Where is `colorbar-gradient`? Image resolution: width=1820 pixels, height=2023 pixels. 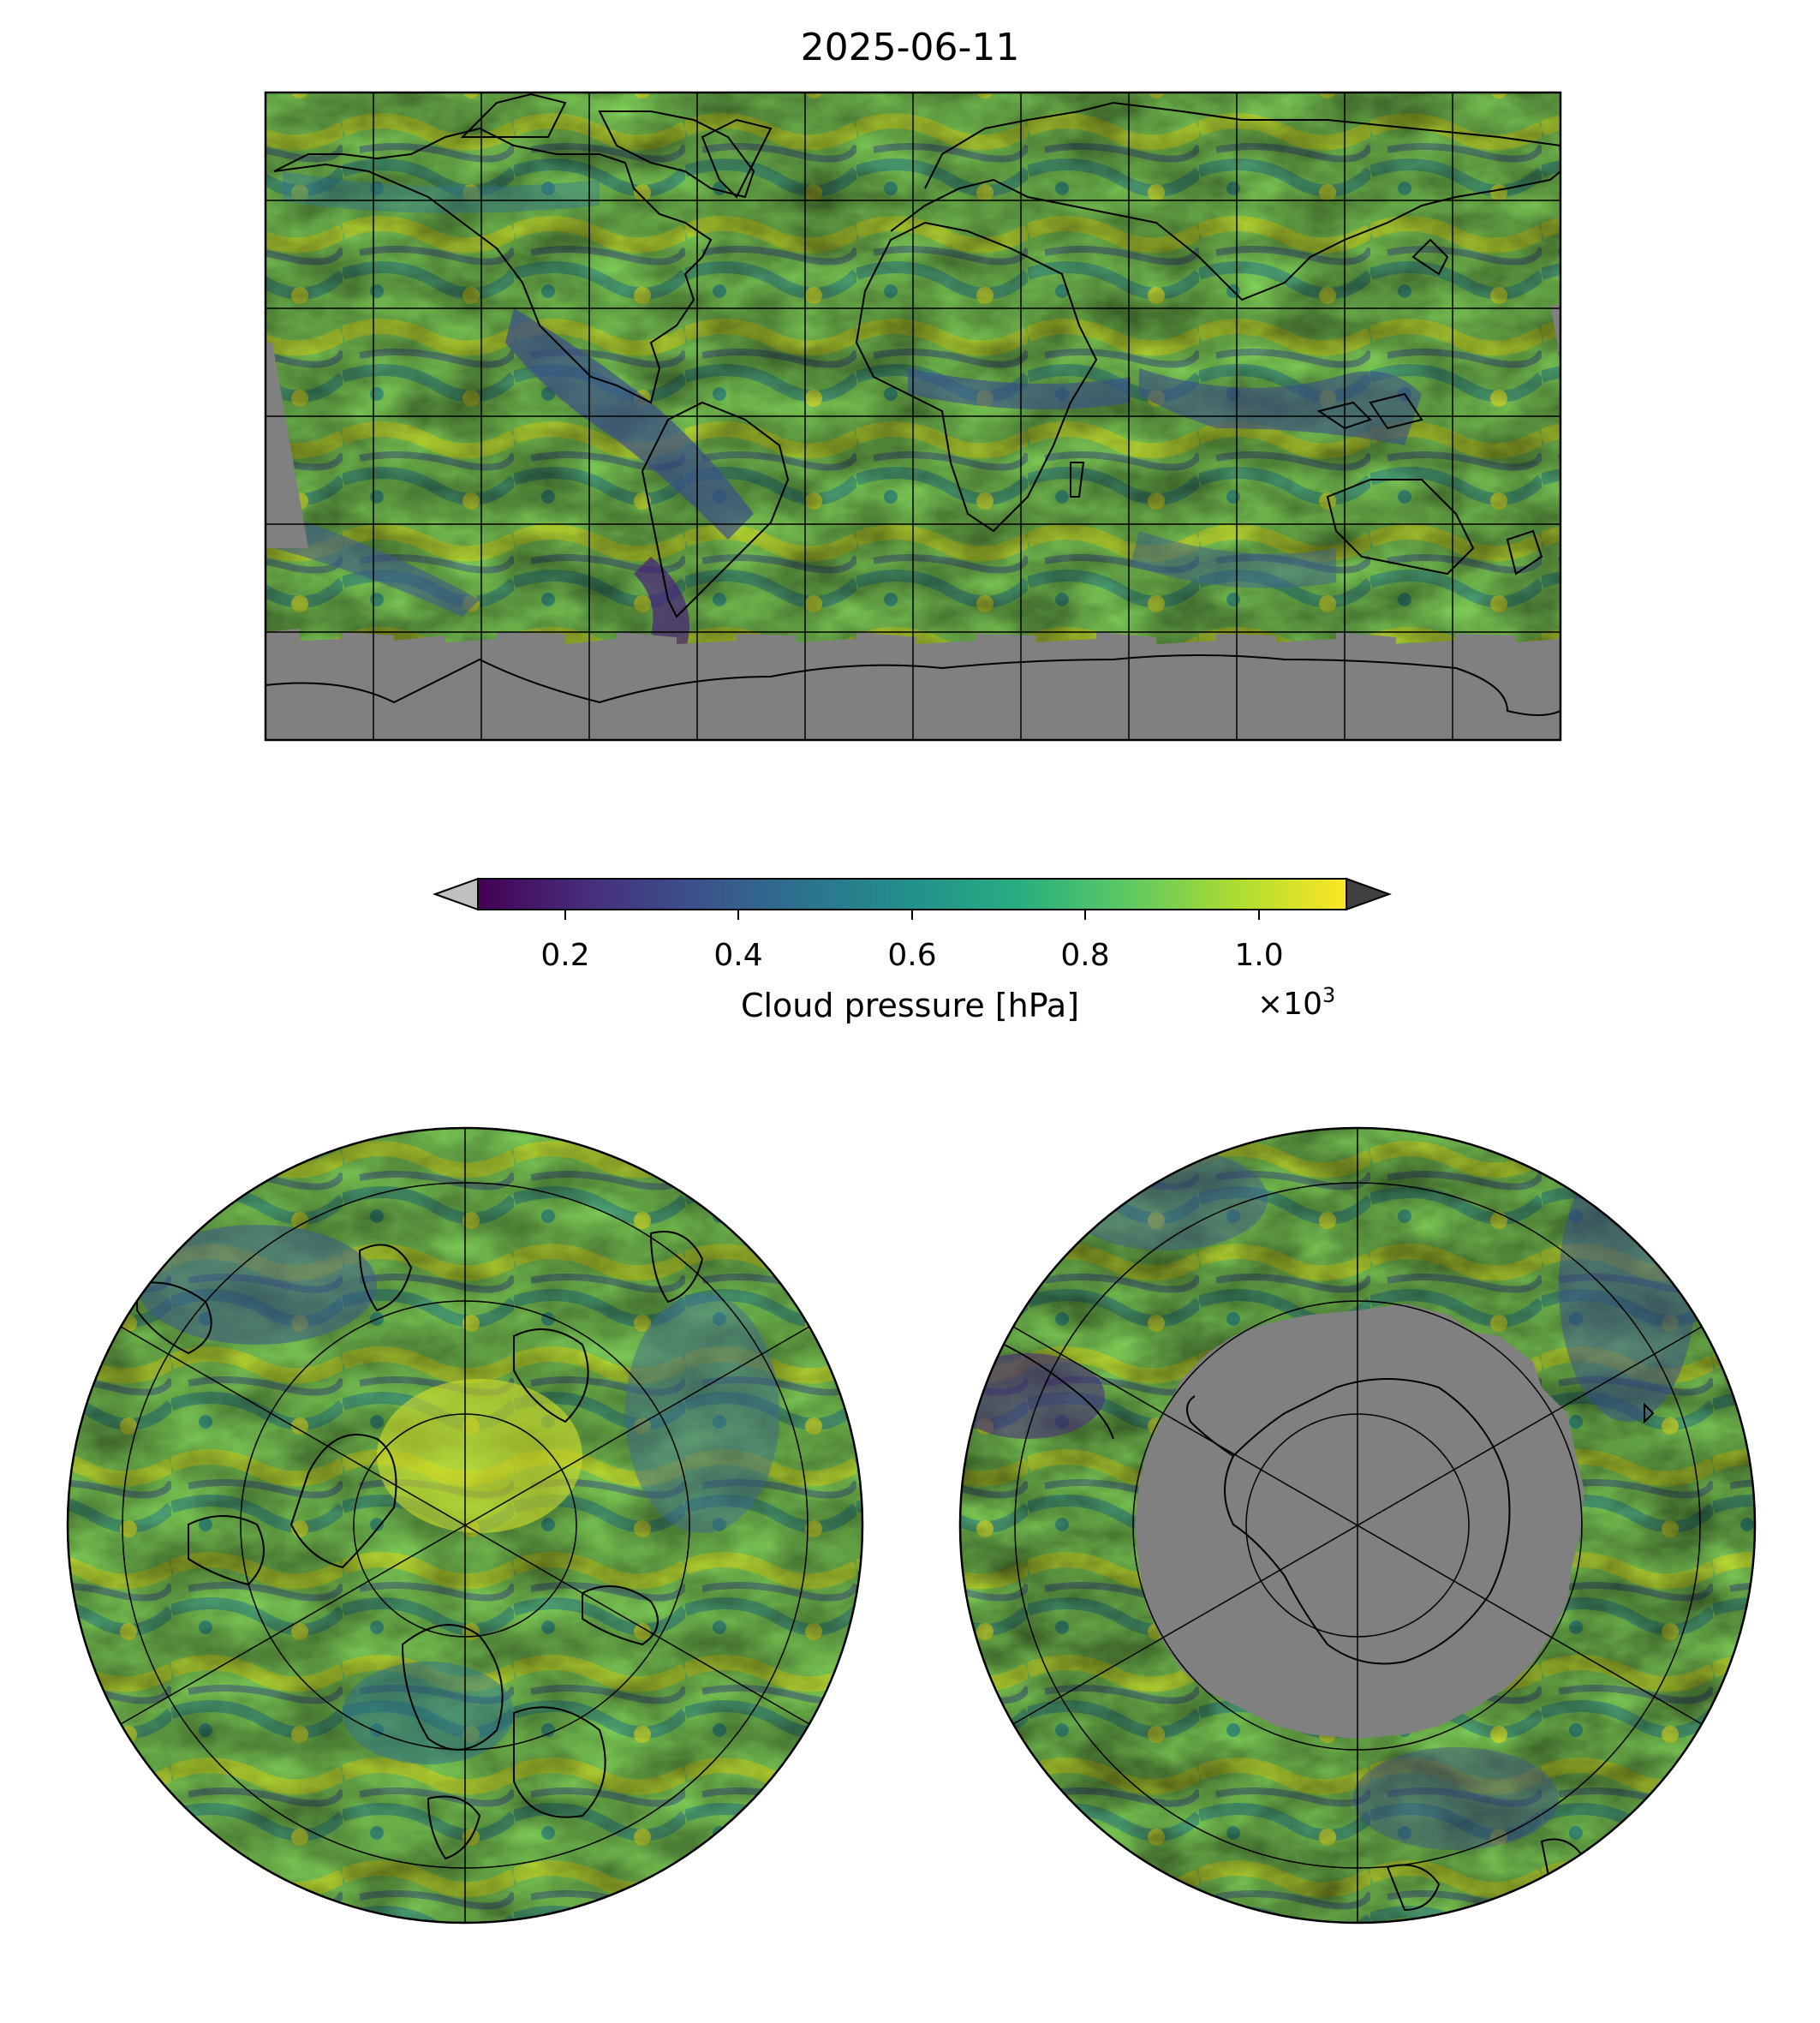 colorbar-gradient is located at coordinates (912, 894).